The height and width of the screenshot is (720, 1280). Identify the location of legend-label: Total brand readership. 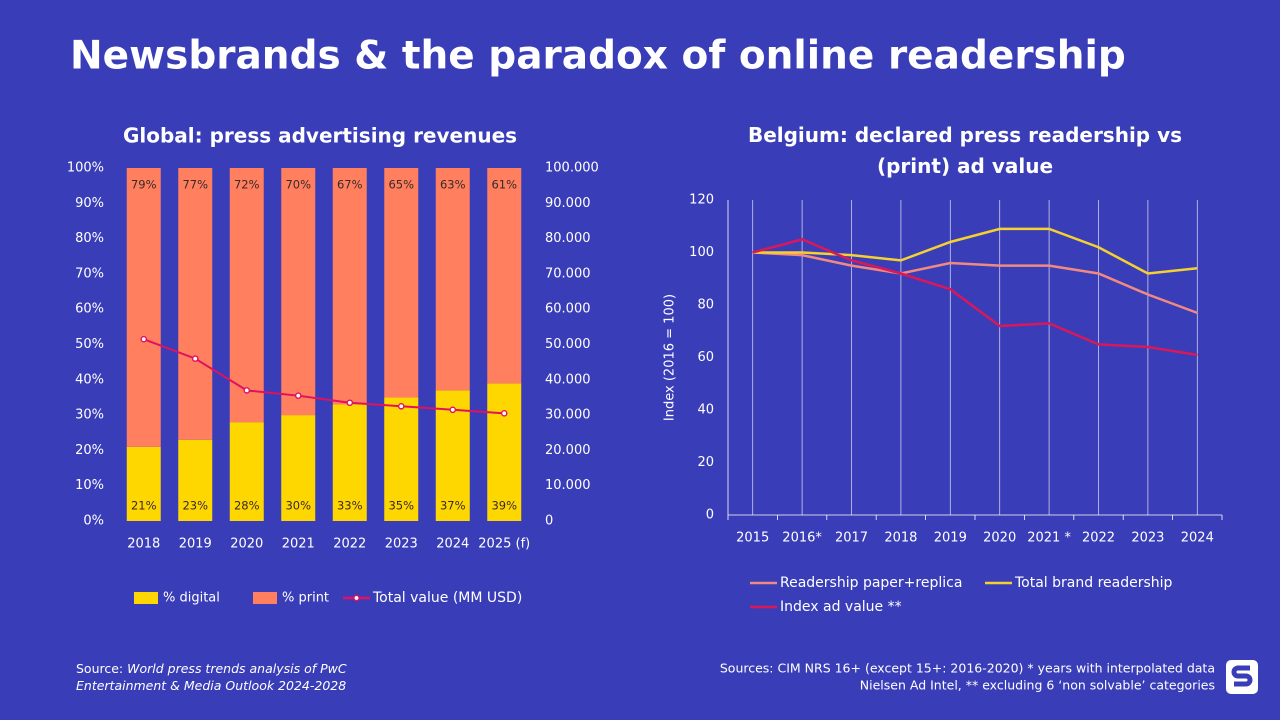
(1093, 583).